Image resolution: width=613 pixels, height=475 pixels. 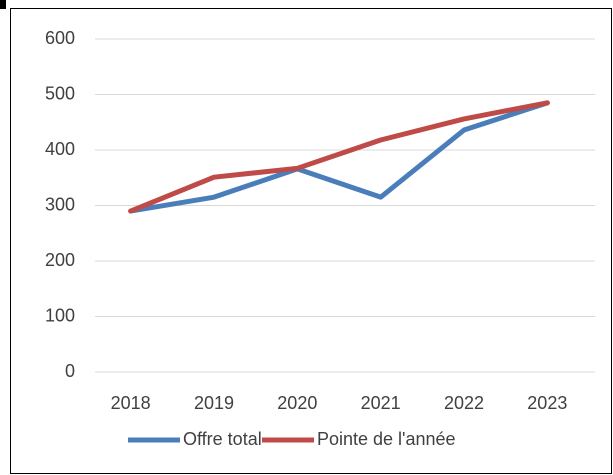 What do you see at coordinates (222, 439) in the screenshot?
I see `legend-label: Offre total` at bounding box center [222, 439].